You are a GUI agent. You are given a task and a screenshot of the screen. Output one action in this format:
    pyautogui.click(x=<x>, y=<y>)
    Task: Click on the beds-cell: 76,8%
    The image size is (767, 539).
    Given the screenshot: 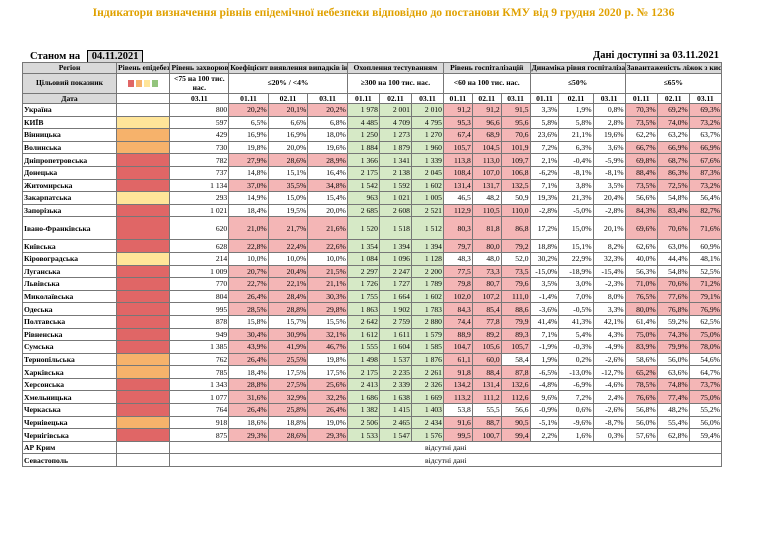 What is the action you would take?
    pyautogui.click(x=673, y=309)
    